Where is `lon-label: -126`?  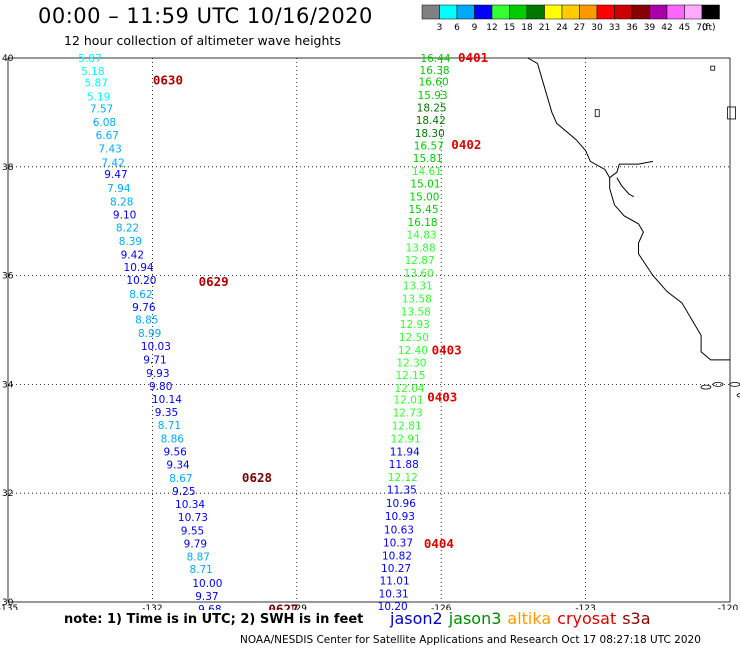
lon-label: -126 is located at coordinates (441, 607).